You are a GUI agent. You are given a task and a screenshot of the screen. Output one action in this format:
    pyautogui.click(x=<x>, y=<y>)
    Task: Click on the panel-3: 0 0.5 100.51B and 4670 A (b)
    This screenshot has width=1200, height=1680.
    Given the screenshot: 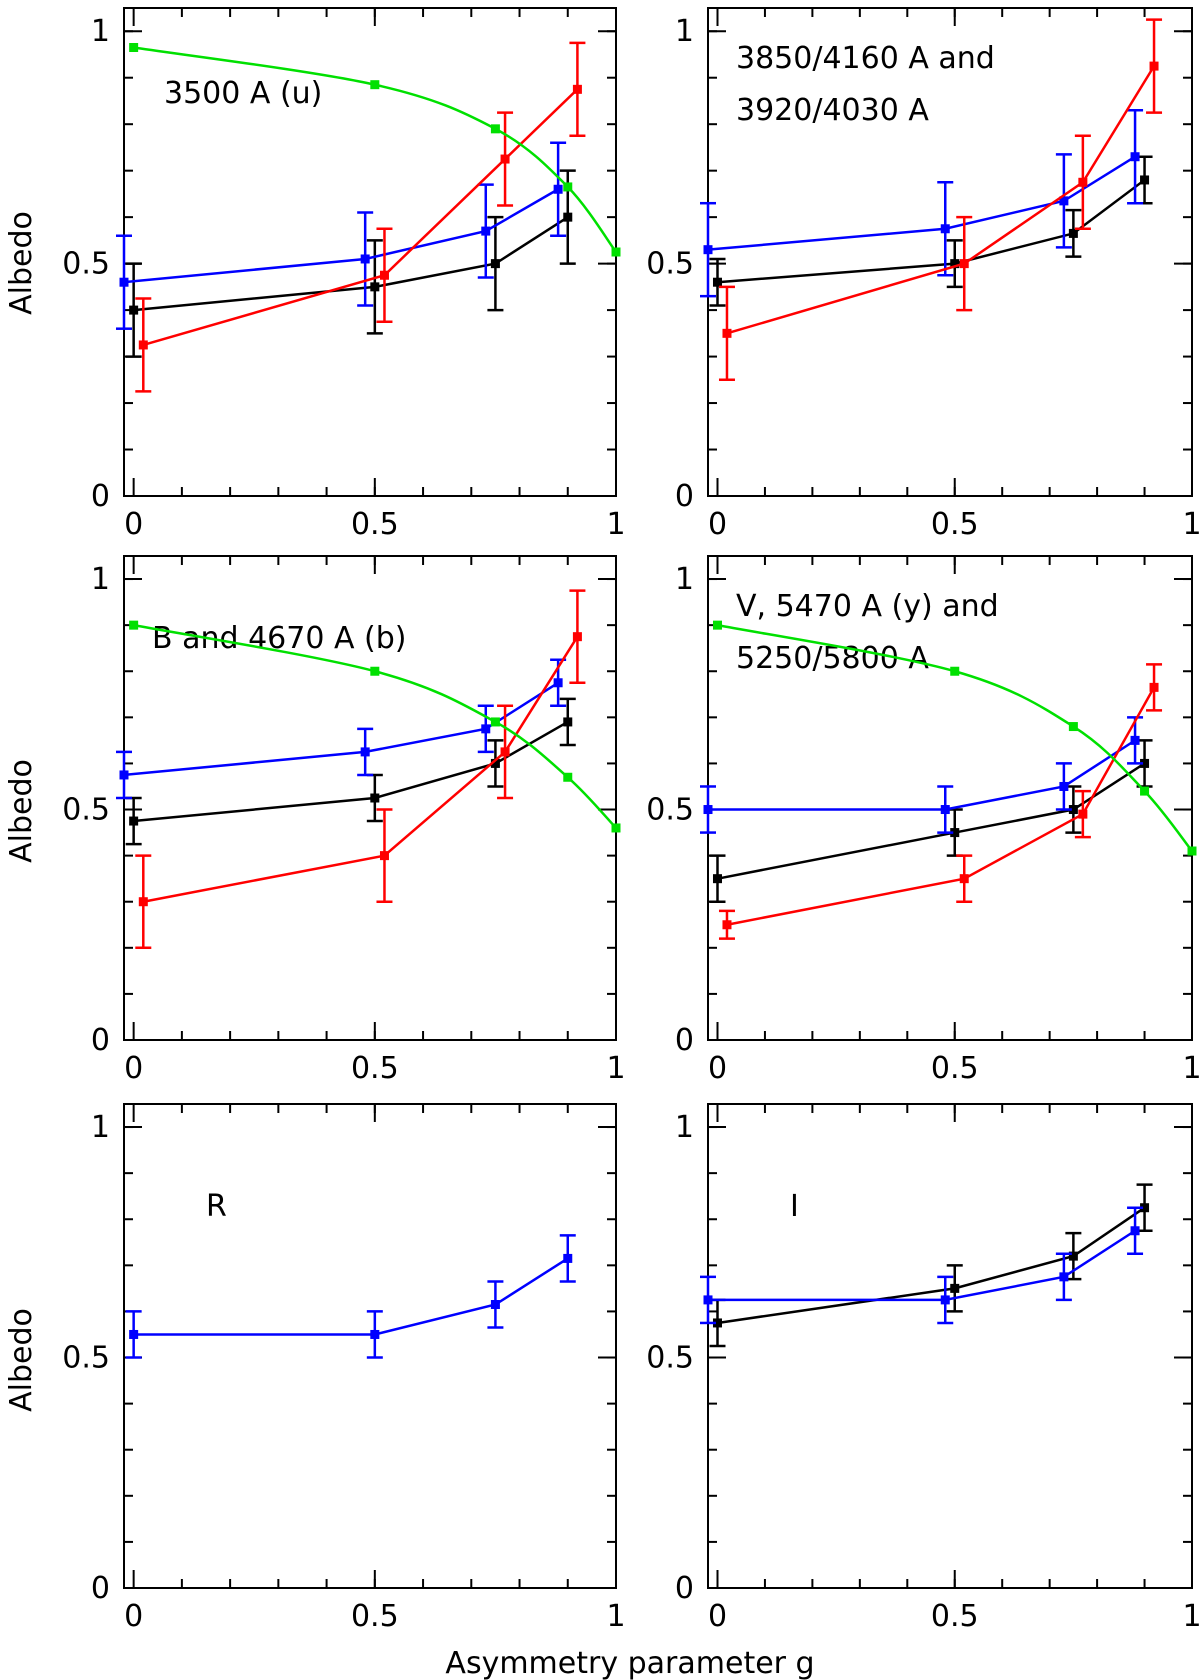 What is the action you would take?
    pyautogui.click(x=344, y=820)
    